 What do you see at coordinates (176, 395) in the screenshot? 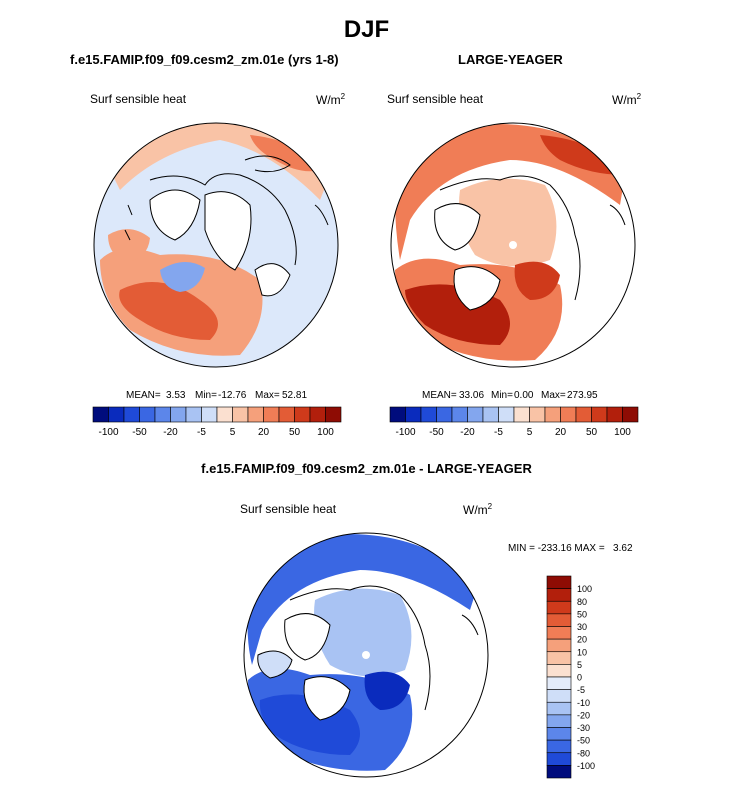
I see `map1-mean-value: 3.53` at bounding box center [176, 395].